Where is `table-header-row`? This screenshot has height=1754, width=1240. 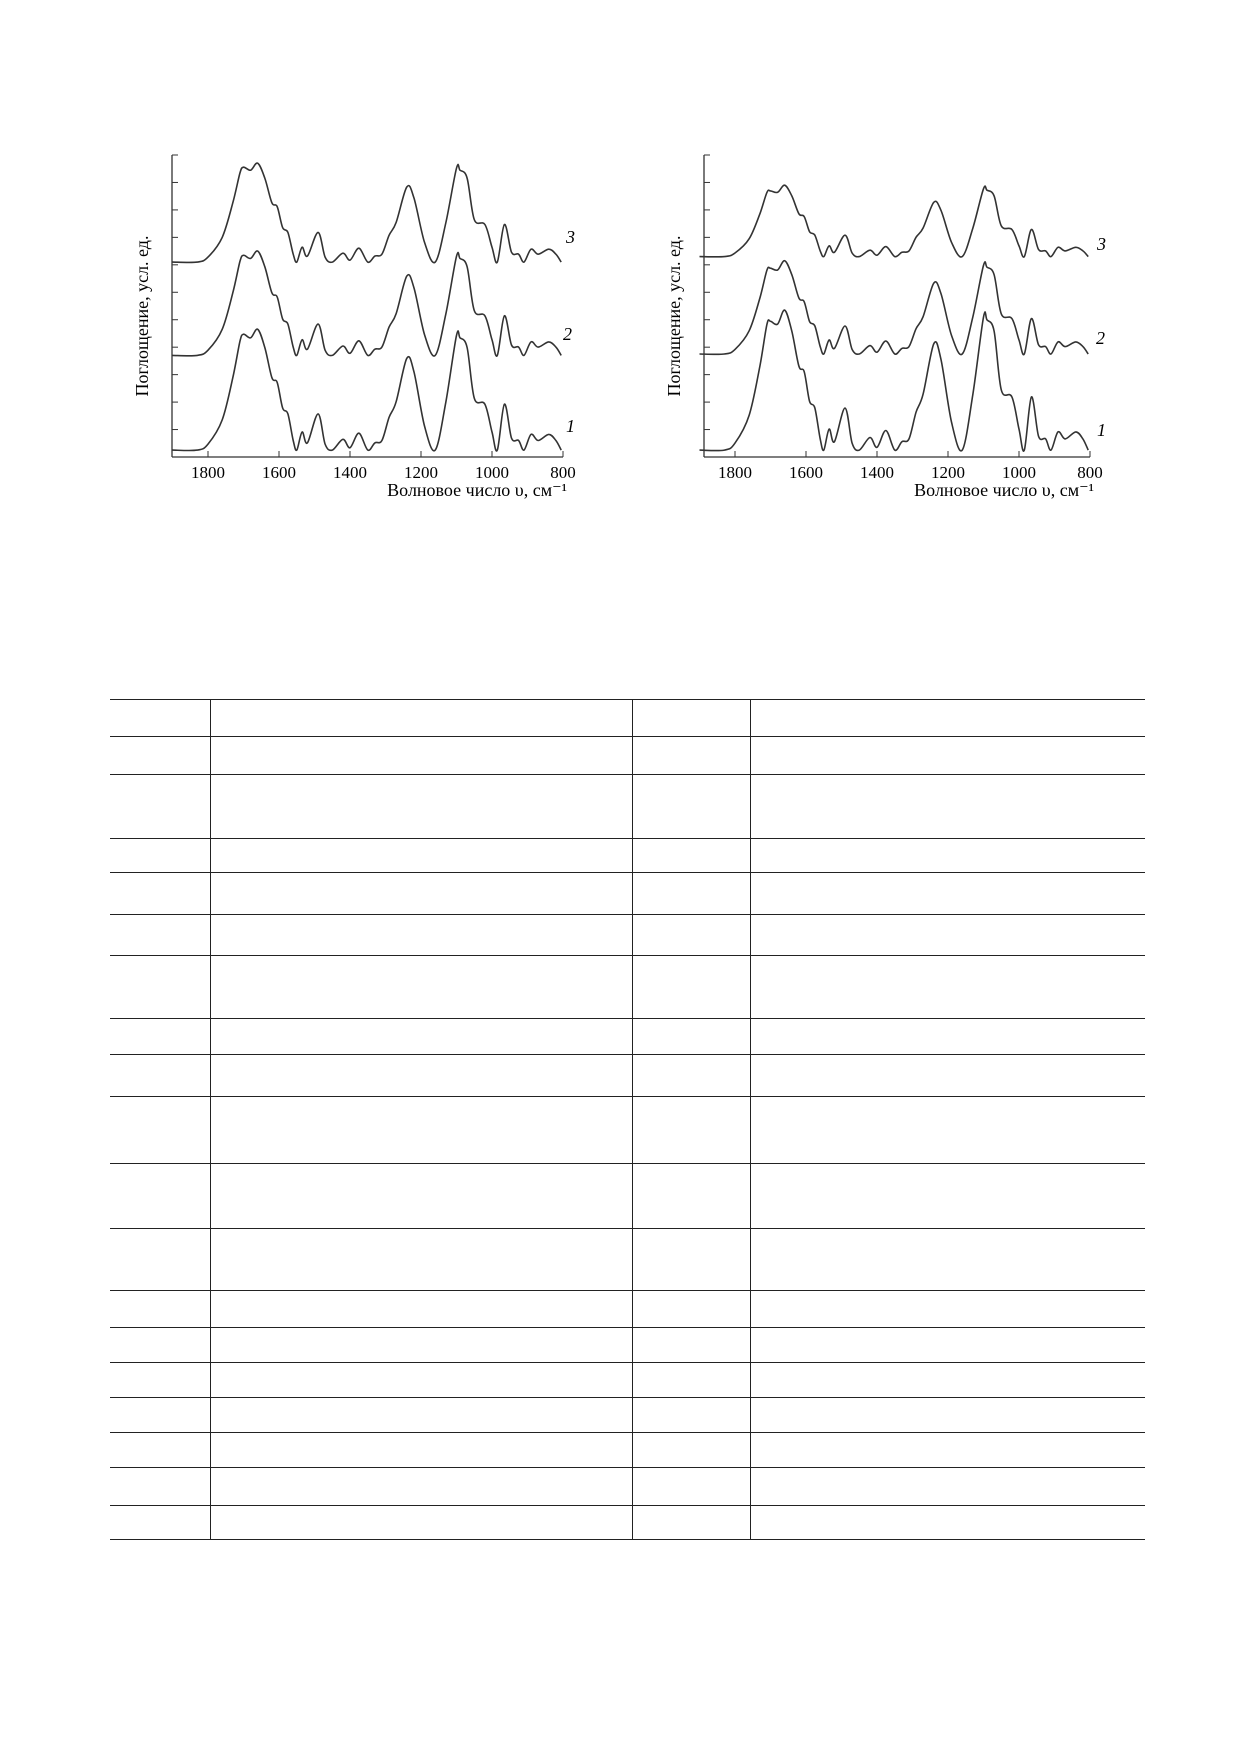 table-header-row is located at coordinates (627, 718).